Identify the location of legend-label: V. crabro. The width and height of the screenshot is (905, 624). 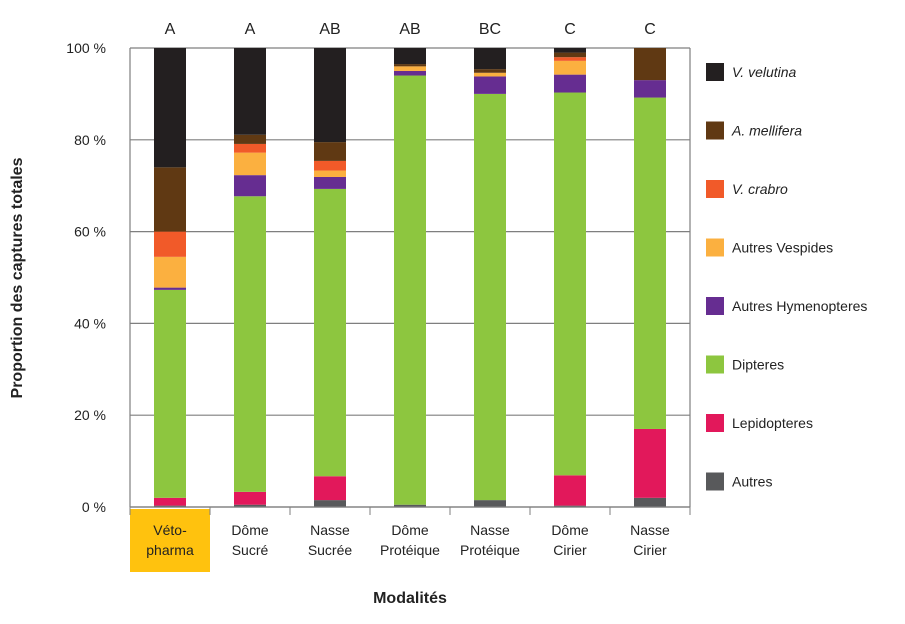
(760, 189).